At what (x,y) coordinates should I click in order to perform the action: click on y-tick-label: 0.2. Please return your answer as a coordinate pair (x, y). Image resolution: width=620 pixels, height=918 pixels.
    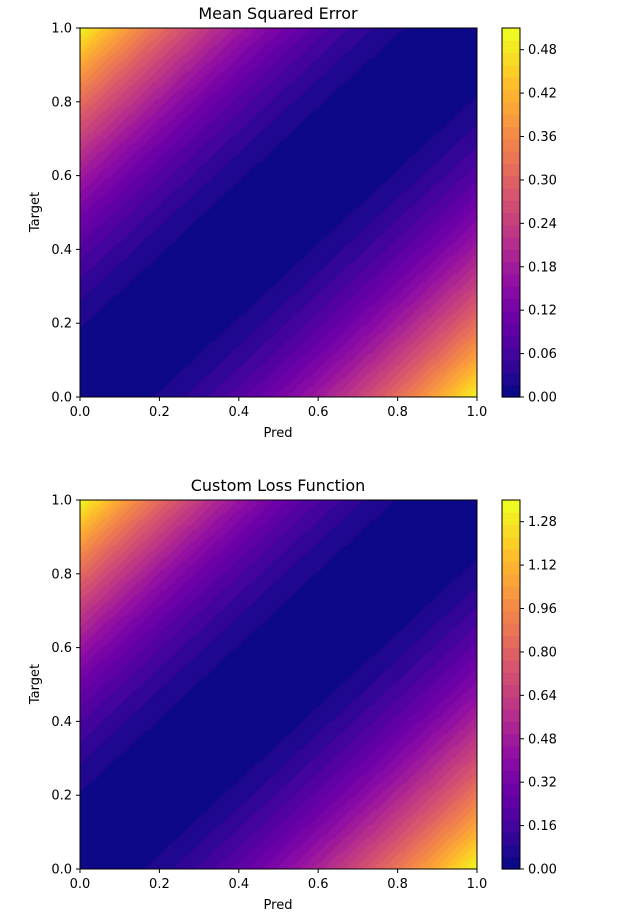
    Looking at the image, I should click on (61, 796).